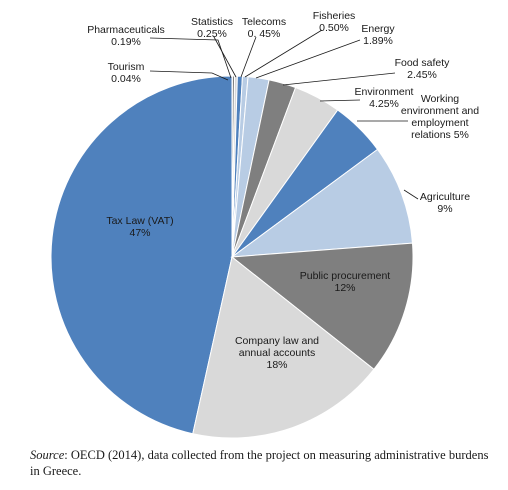  Describe the element at coordinates (440, 135) in the screenshot. I see `slice-label-line: relations 5%` at that location.